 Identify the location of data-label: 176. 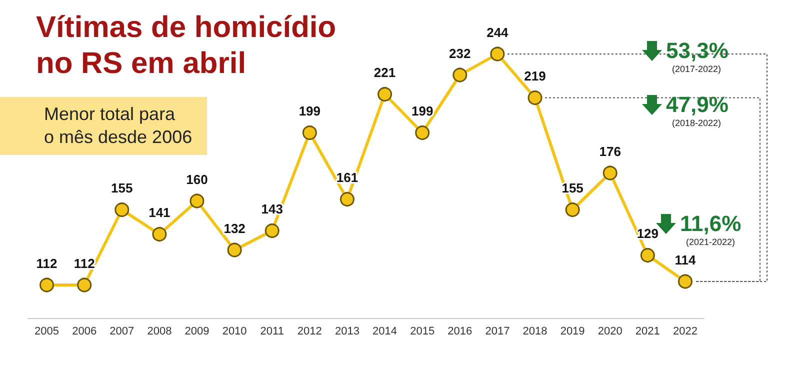
(610, 151).